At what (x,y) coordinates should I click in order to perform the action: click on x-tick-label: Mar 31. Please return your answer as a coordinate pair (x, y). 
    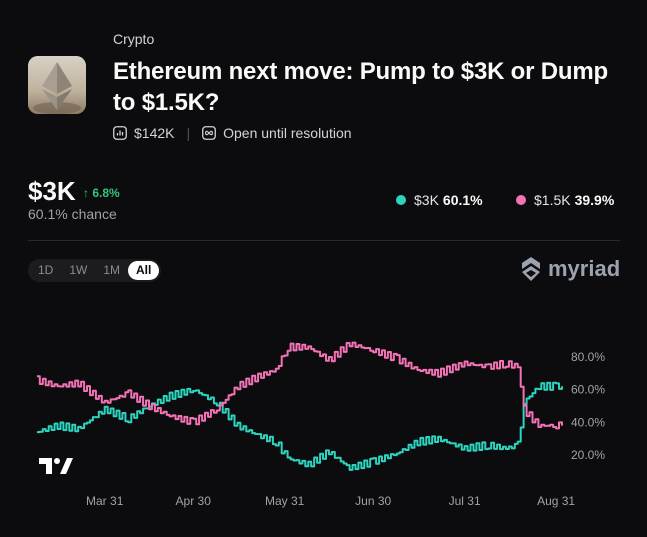
    Looking at the image, I should click on (105, 501).